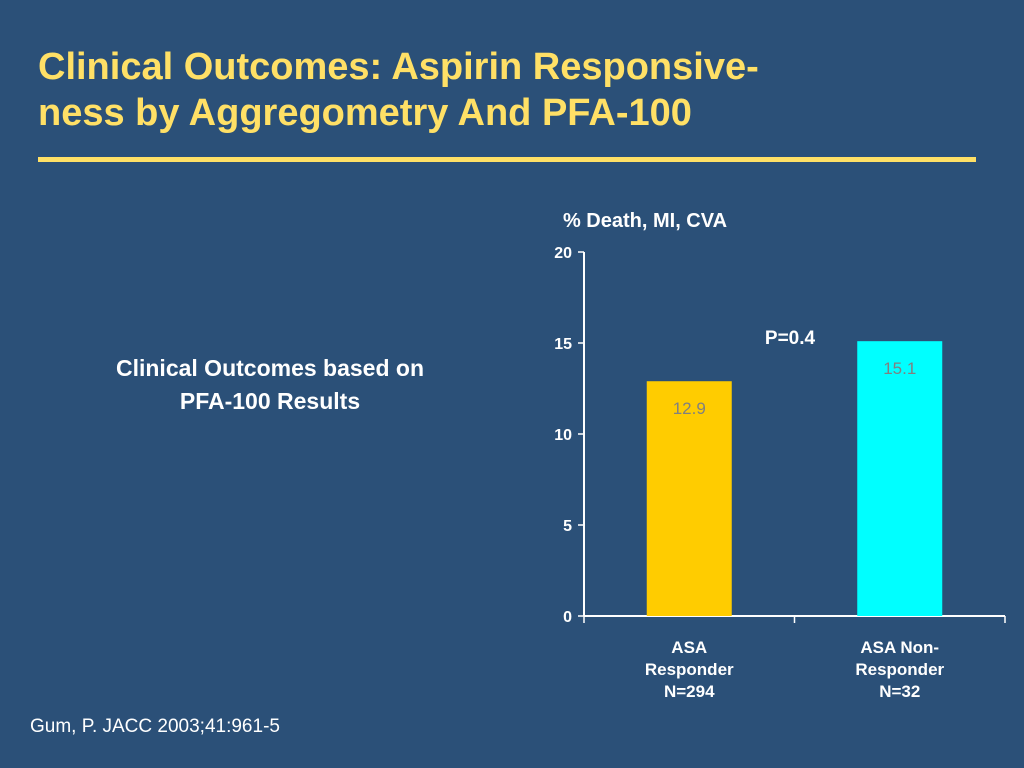 The image size is (1024, 768). What do you see at coordinates (155, 726) in the screenshot?
I see `citation: Gum, P. JACC 2003;41:961-5` at bounding box center [155, 726].